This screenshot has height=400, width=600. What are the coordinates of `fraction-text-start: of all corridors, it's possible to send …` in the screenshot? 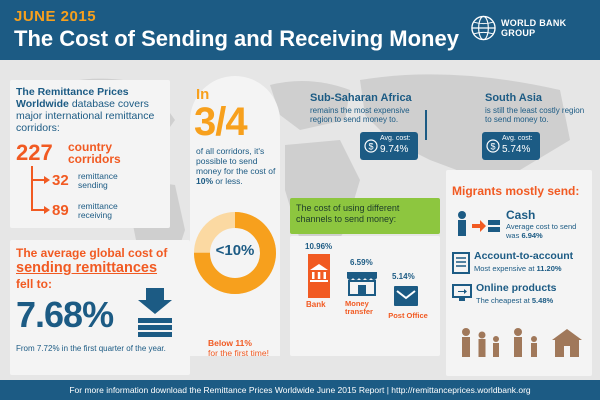 It's located at (236, 161).